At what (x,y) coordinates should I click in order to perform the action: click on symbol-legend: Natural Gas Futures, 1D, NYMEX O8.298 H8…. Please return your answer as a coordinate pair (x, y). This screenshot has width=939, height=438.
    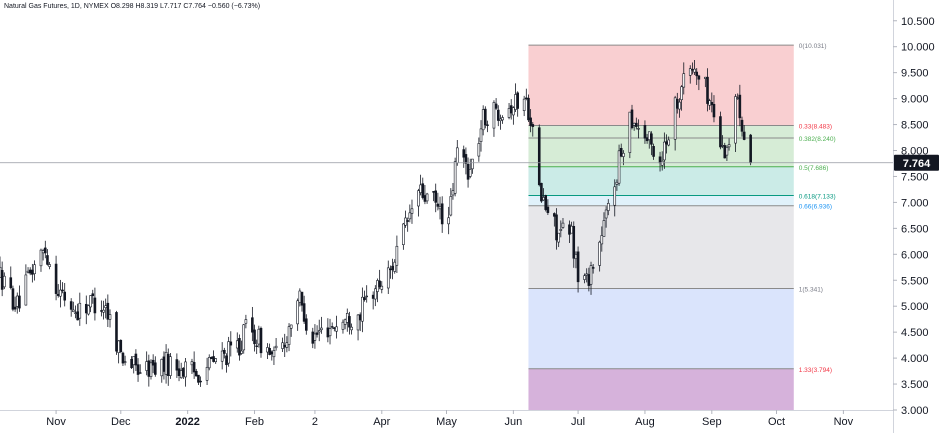
    Looking at the image, I should click on (132, 6).